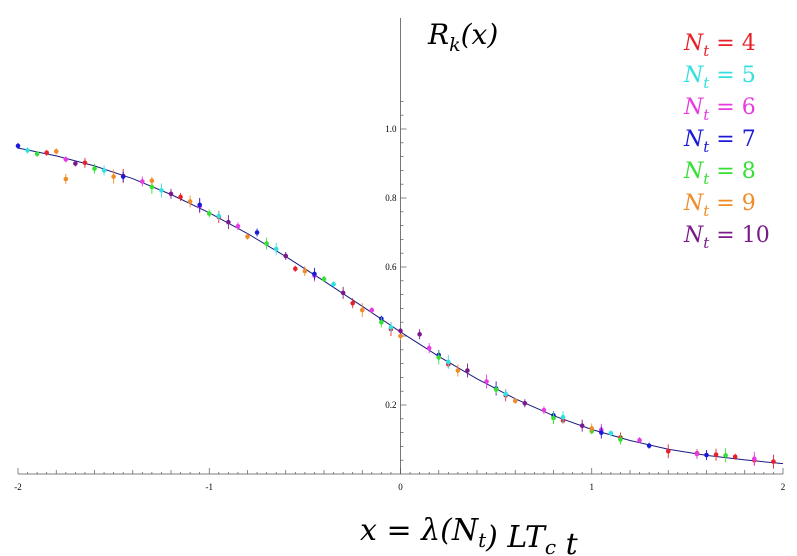  I want to click on x-tick-label: -1, so click(210, 487).